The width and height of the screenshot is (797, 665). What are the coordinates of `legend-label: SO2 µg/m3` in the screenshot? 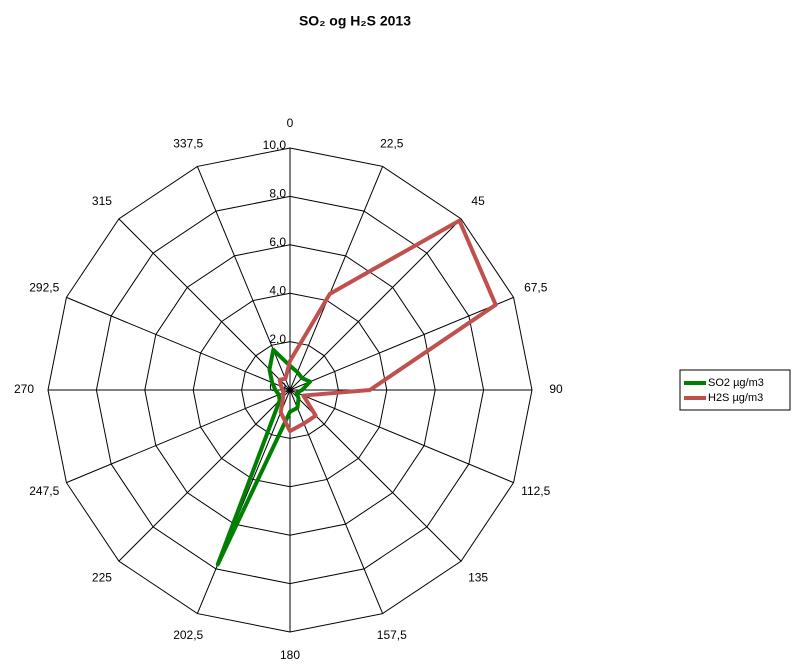 It's located at (736, 383).